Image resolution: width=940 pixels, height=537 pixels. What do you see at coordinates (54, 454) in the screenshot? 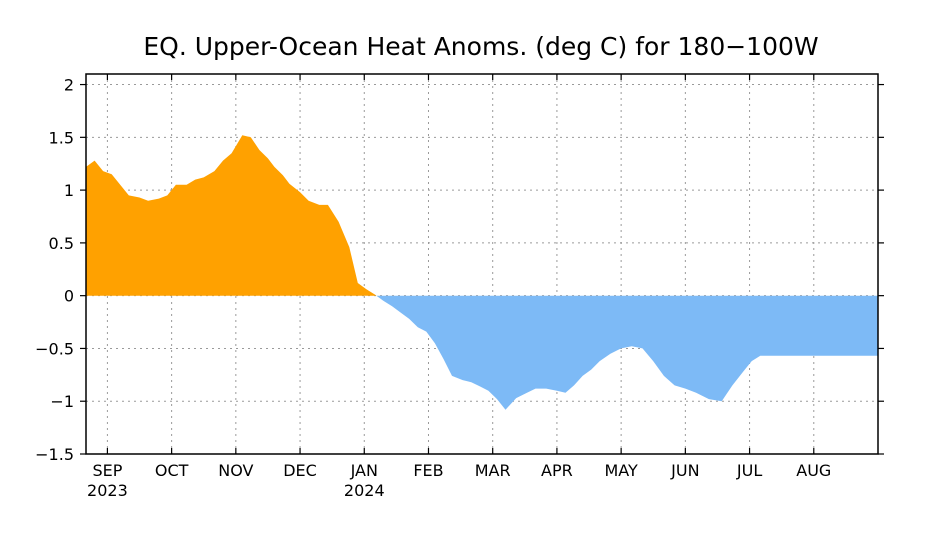
I see `y-tick-label: −1.5` at bounding box center [54, 454].